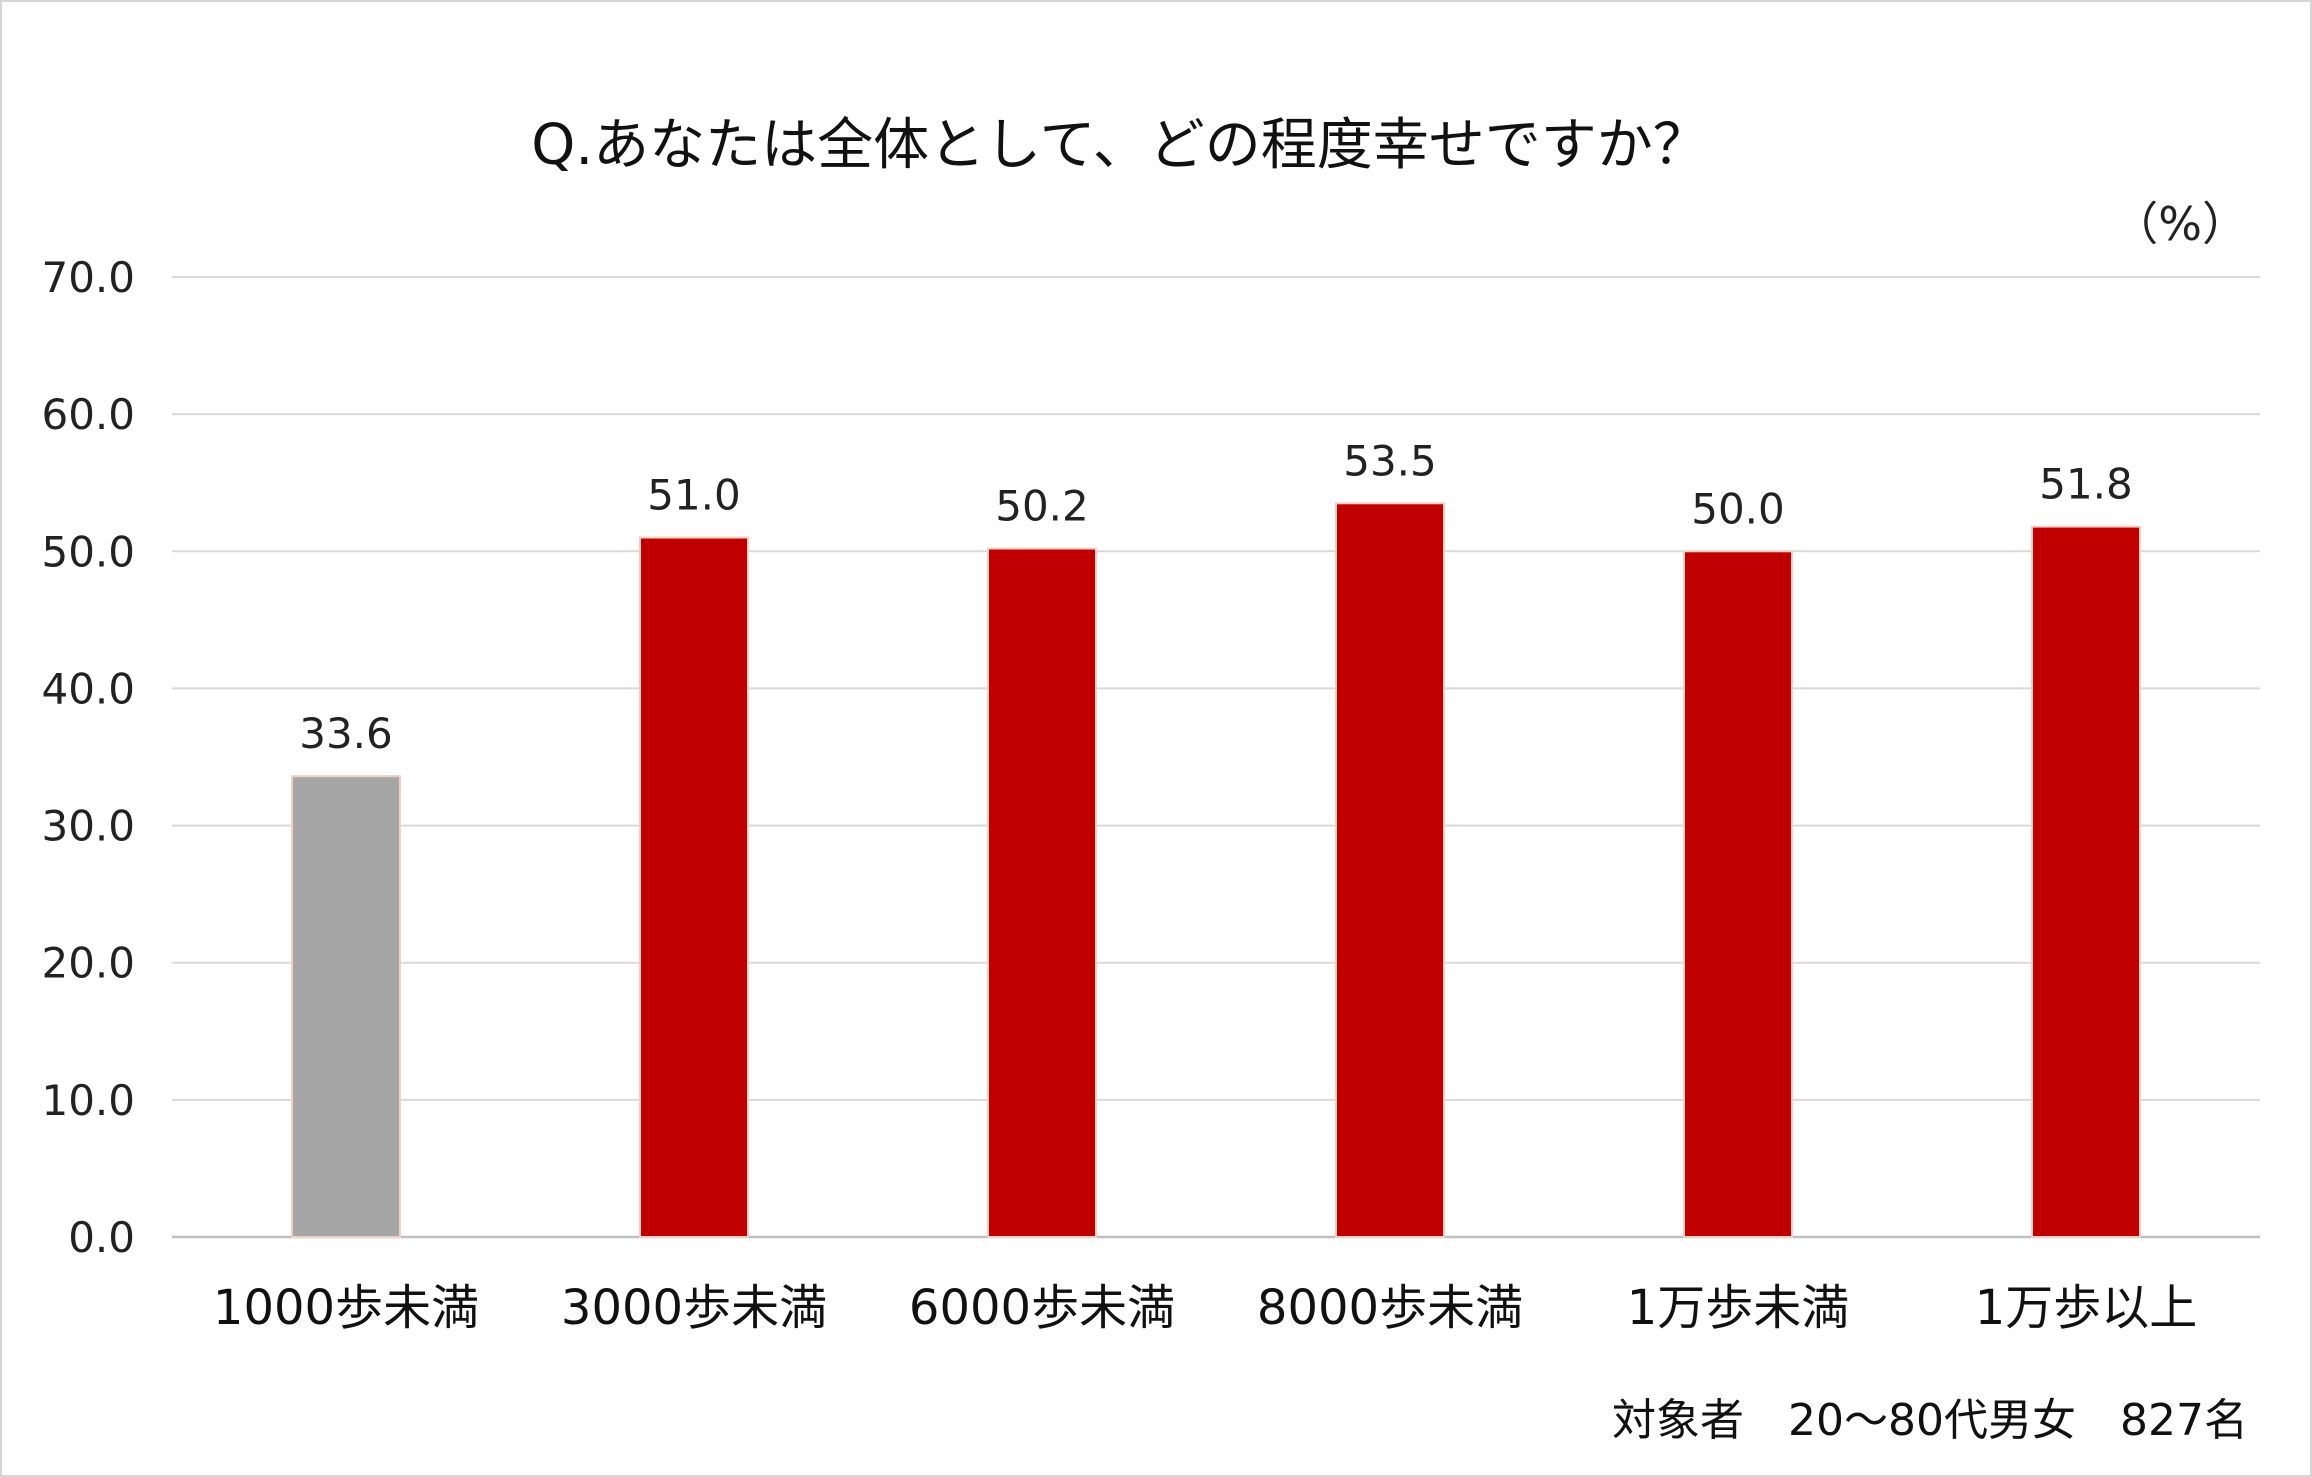 The image size is (2312, 1477). I want to click on y-tick-label: 50.0, so click(88, 551).